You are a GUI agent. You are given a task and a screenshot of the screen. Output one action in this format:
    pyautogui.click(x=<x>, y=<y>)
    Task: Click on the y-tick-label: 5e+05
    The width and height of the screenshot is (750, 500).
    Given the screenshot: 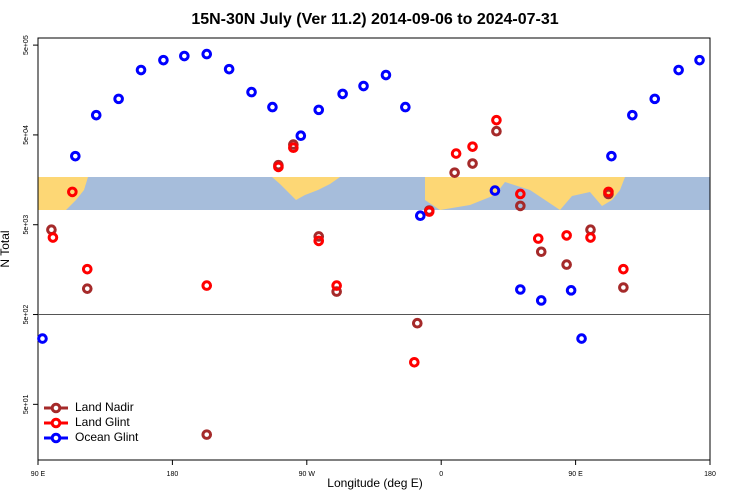 What is the action you would take?
    pyautogui.click(x=26, y=45)
    